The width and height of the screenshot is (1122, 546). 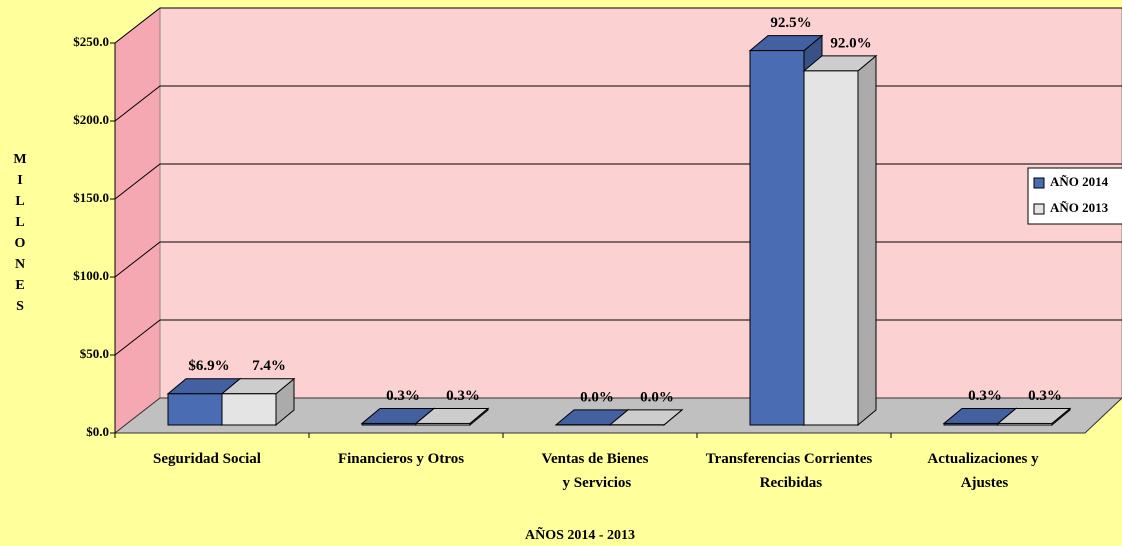 What do you see at coordinates (789, 471) in the screenshot?
I see `x-tick-label: Transferencias Corrientes Recibidas` at bounding box center [789, 471].